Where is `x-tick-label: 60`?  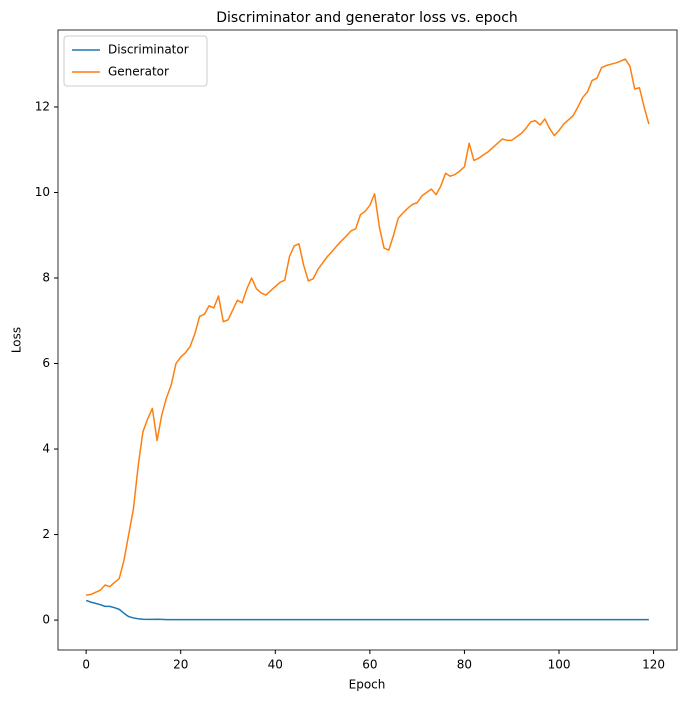 x-tick-label: 60 is located at coordinates (369, 665).